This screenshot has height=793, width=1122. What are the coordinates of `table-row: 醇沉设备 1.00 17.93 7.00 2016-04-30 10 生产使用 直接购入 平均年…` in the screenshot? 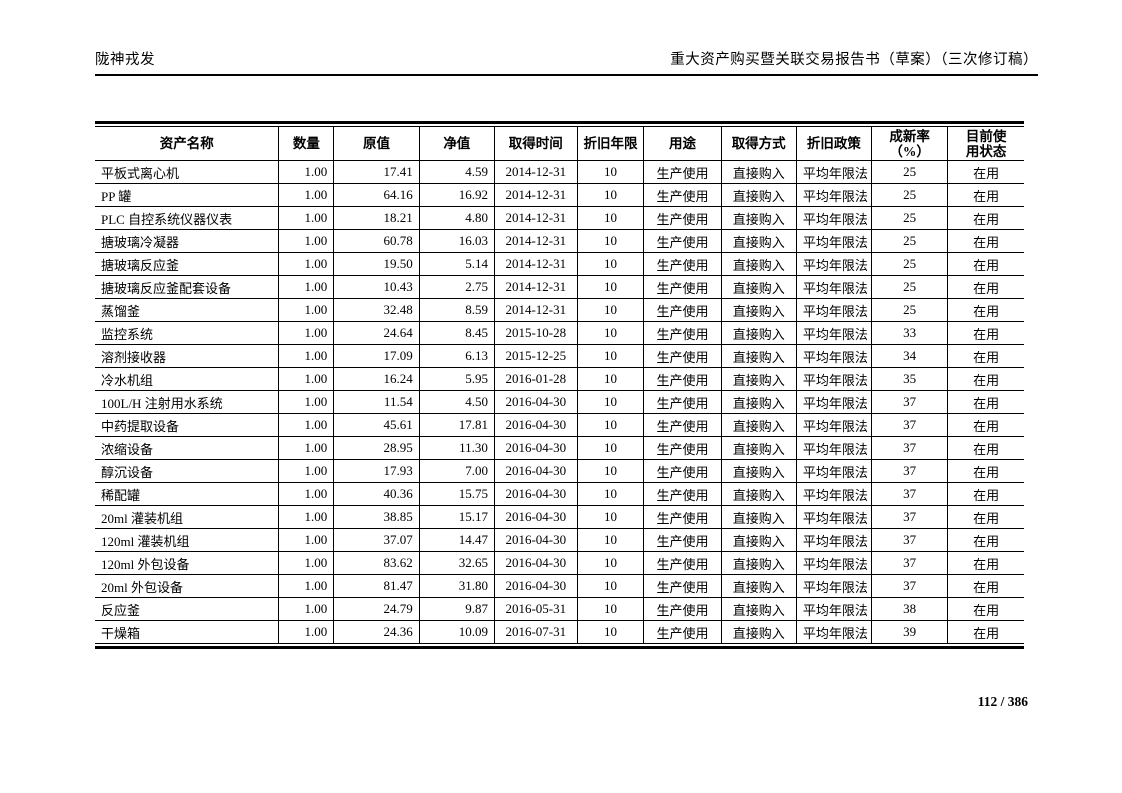 It's located at (559, 471).